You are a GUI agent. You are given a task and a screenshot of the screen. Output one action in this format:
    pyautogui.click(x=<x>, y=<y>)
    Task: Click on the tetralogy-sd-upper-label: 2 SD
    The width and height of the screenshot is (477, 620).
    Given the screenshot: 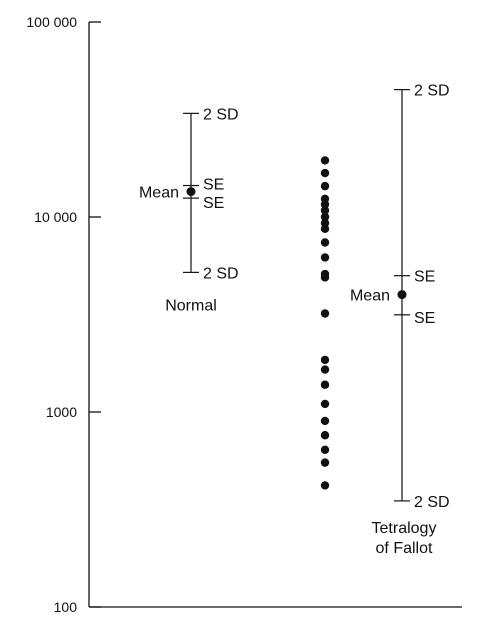 What is the action you would take?
    pyautogui.click(x=432, y=91)
    